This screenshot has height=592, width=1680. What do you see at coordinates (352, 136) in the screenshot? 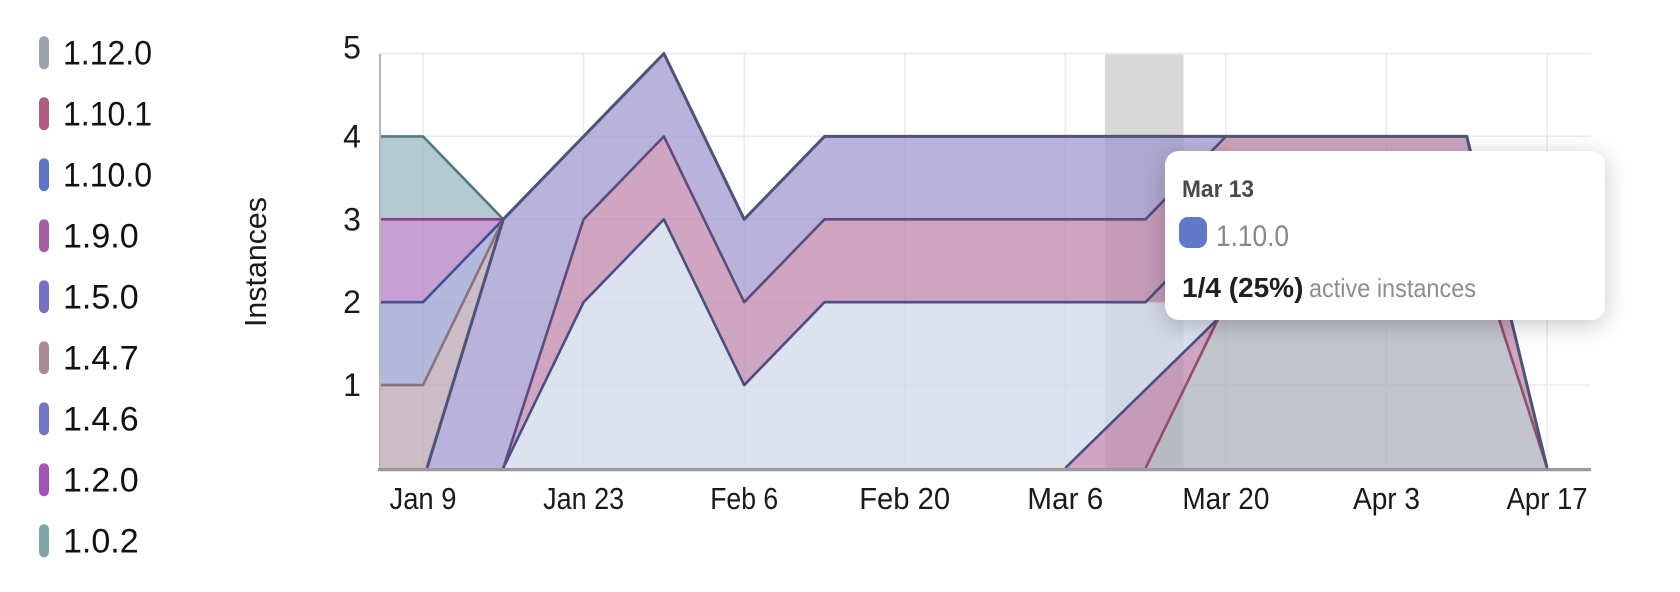
I see `svg-text: 4` at bounding box center [352, 136].